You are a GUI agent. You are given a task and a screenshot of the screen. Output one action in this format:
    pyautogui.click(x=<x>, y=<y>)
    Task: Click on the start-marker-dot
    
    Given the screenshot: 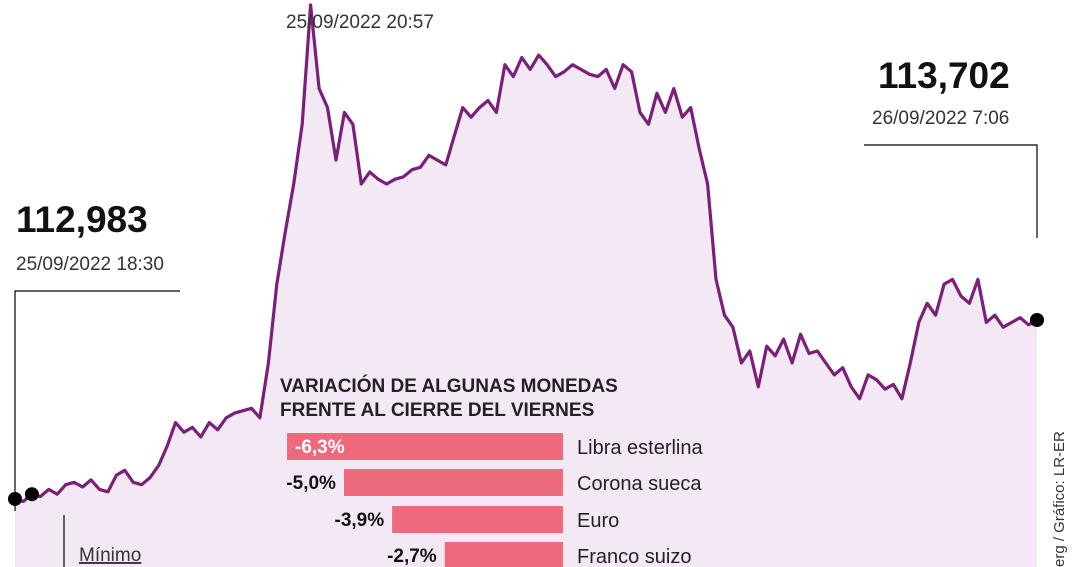 What is the action you would take?
    pyautogui.click(x=15, y=498)
    